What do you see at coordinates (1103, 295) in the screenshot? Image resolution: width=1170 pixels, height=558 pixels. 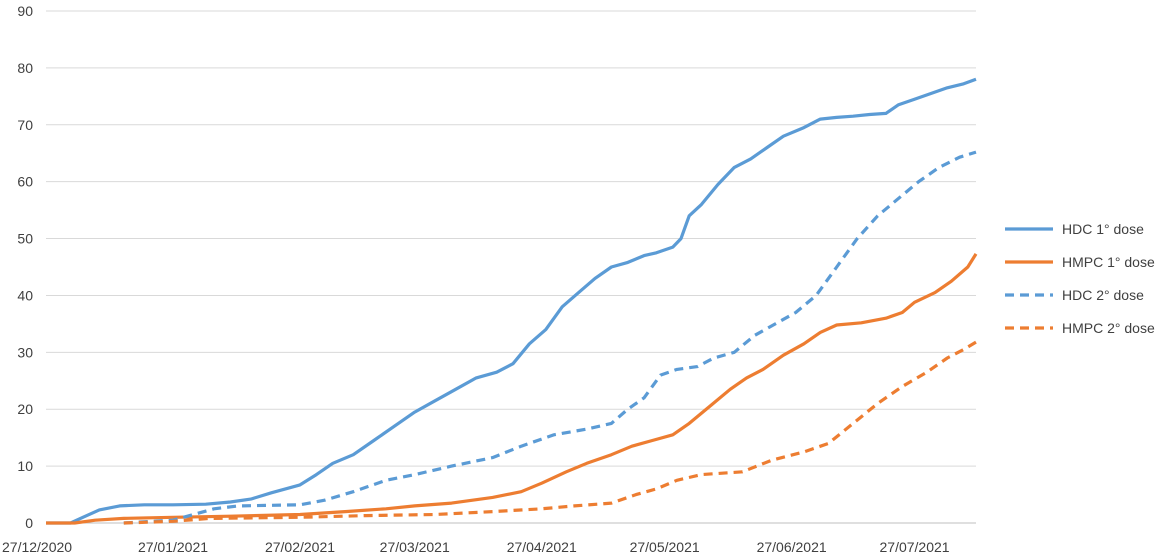 I see `legend-label: HDC 2° dose` at bounding box center [1103, 295].